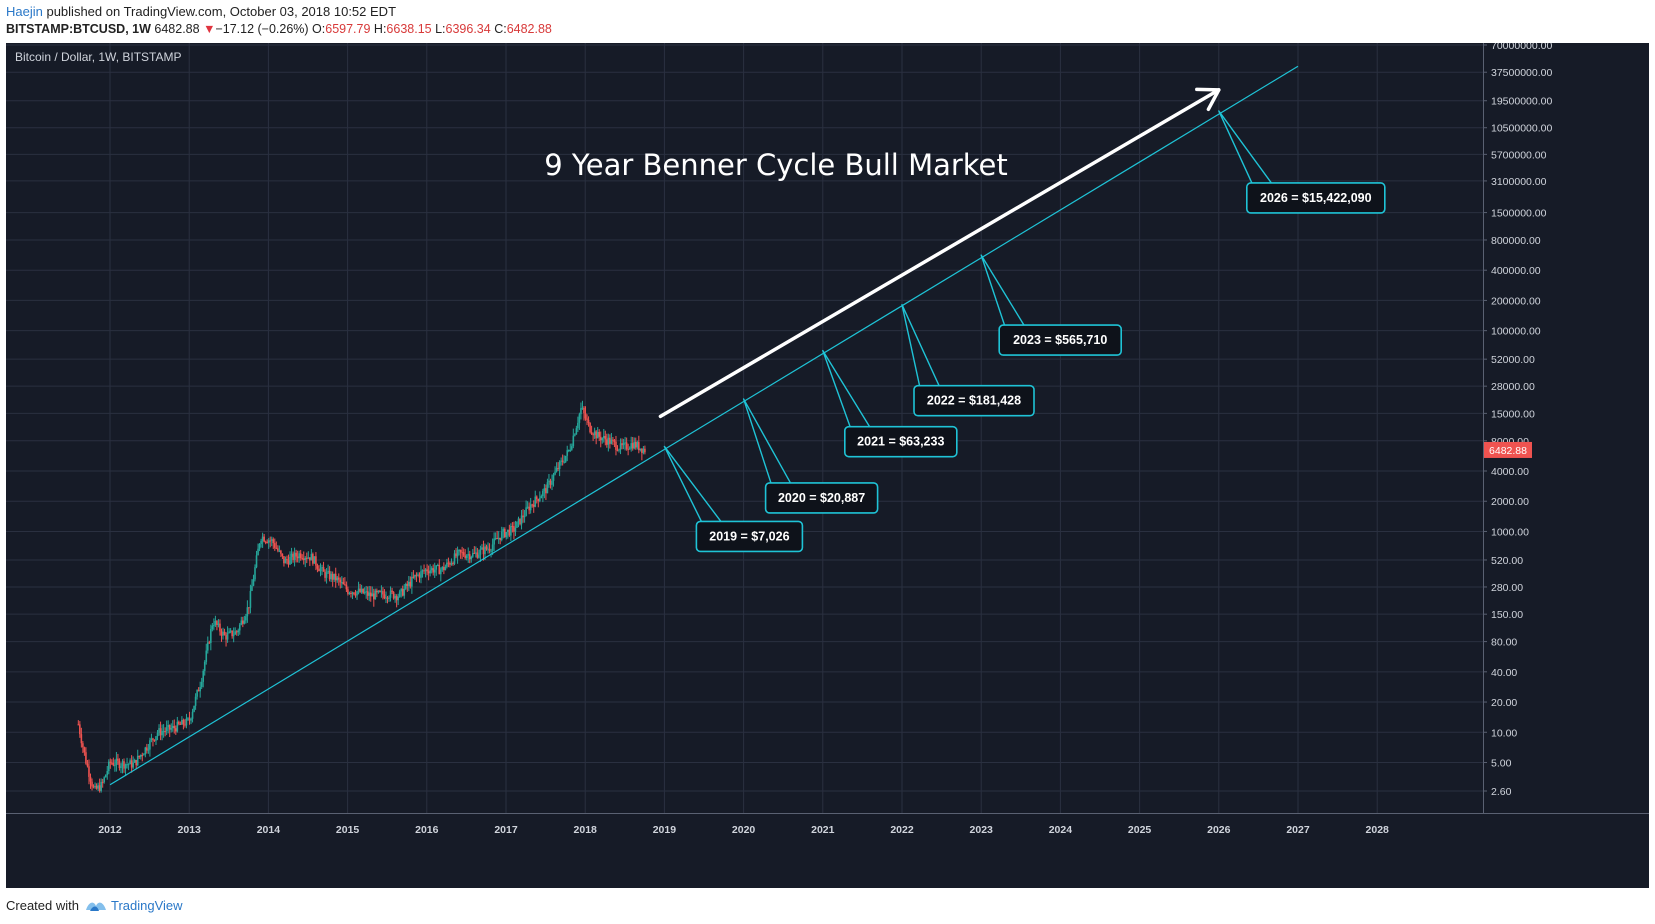 This screenshot has height=924, width=1655. I want to click on bull-arrow-line, so click(939, 253).